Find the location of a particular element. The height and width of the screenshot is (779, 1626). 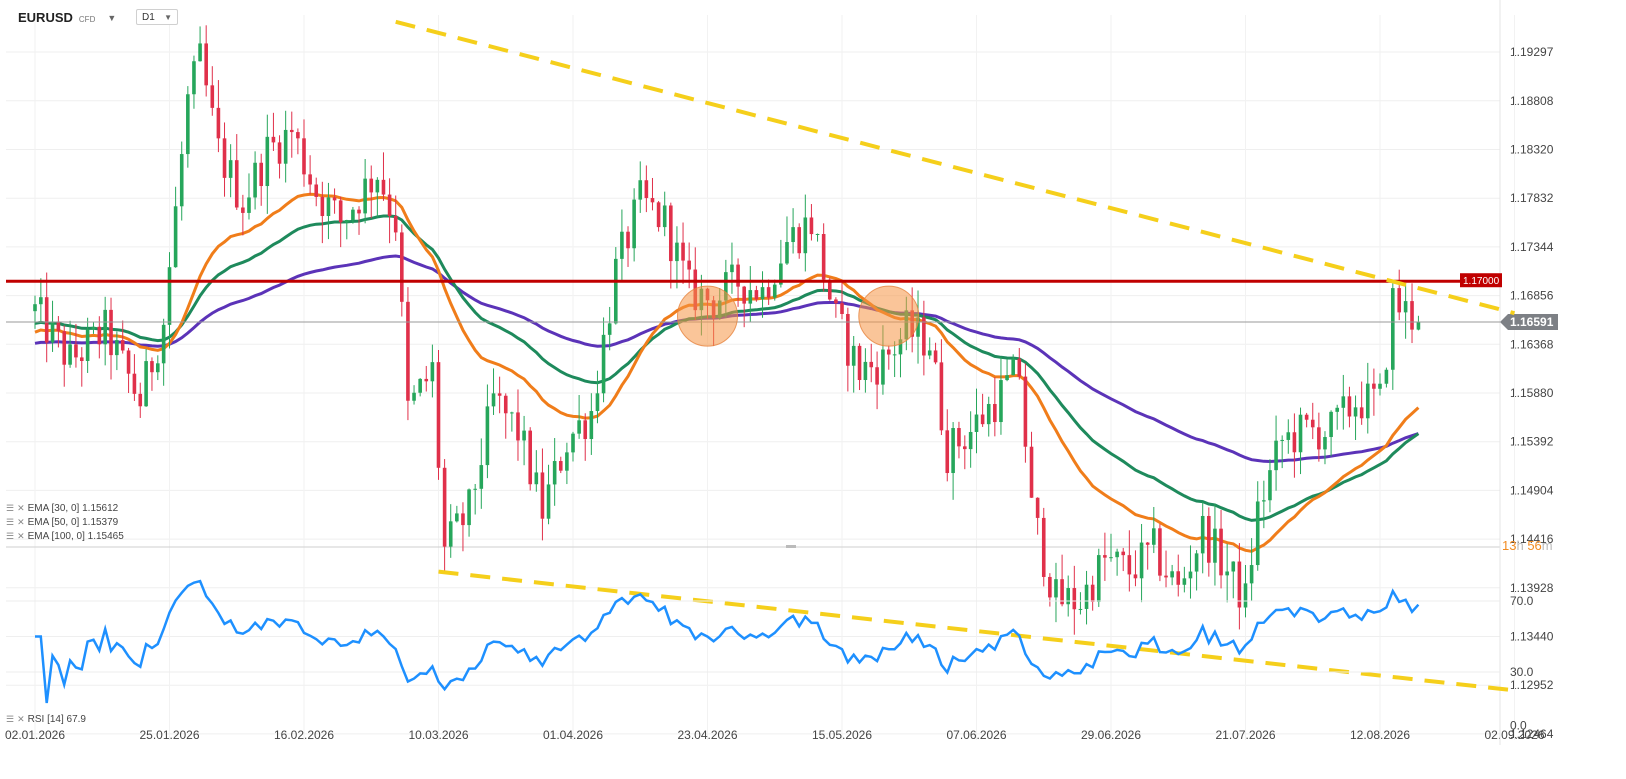

price-tick-label: 1.17832 is located at coordinates (1532, 198).